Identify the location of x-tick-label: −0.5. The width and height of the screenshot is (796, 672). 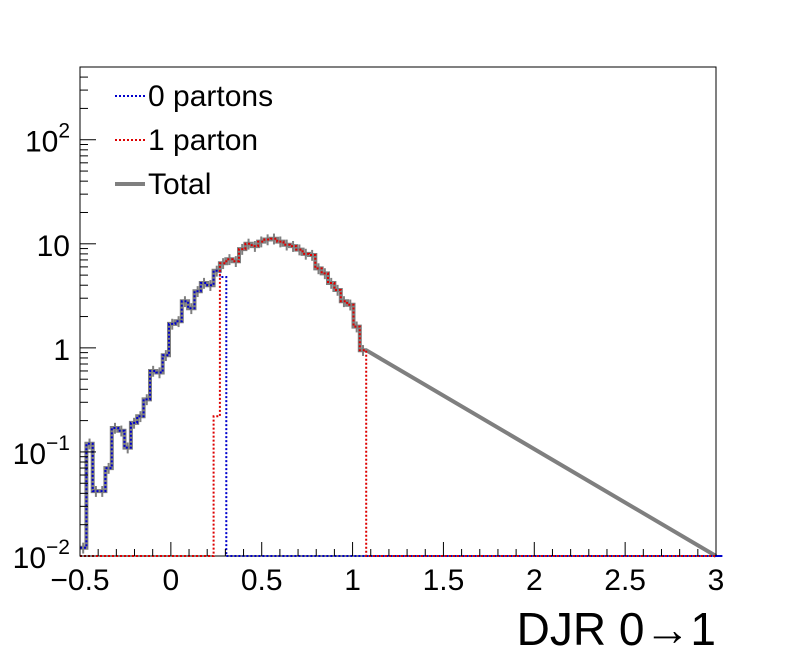
(79, 580).